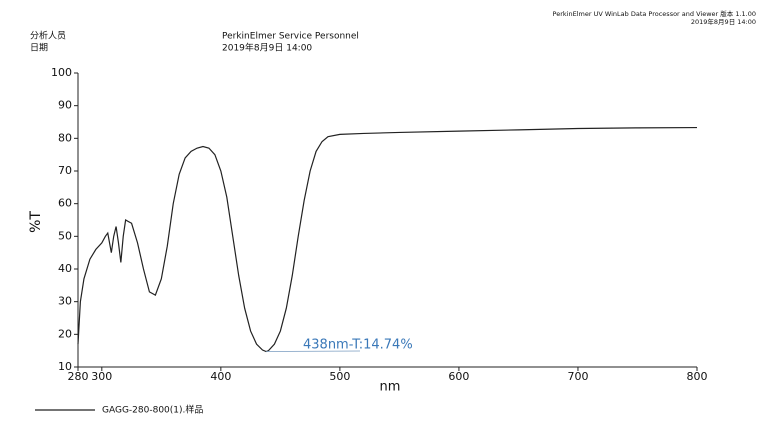 This screenshot has height=440, width=780. I want to click on y-tick-label: 30, so click(65, 301).